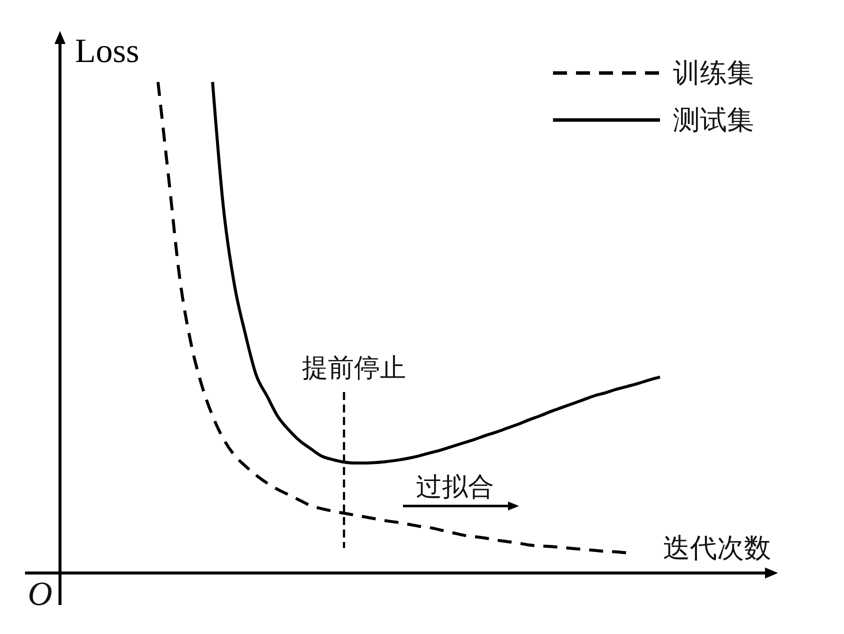  Describe the element at coordinates (40, 594) in the screenshot. I see `annotation: O` at that location.